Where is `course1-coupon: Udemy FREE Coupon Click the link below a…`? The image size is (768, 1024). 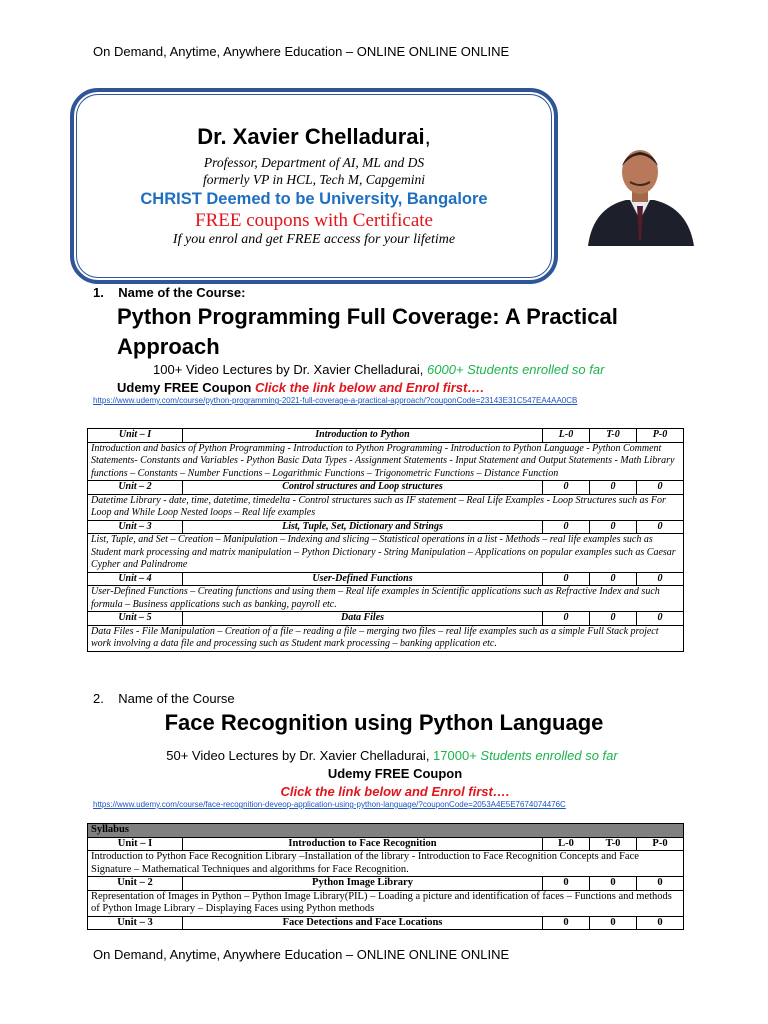
course1-coupon: Udemy FREE Coupon Click the link below a… is located at coordinates (300, 387).